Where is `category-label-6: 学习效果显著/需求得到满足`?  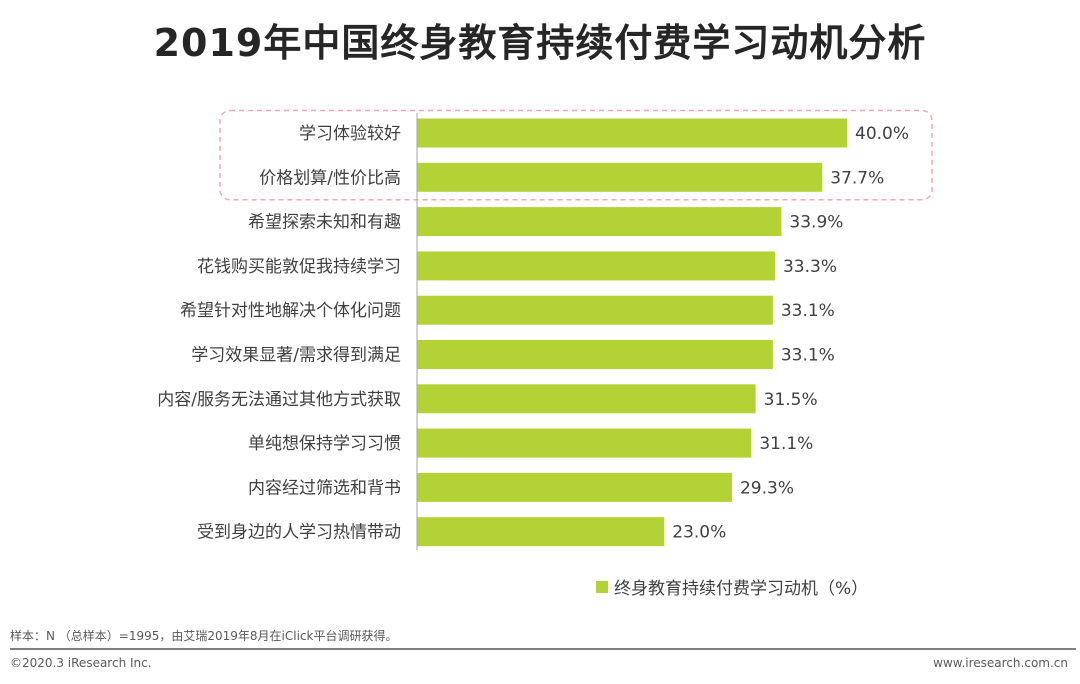 category-label-6: 学习效果显著/需求得到满足 is located at coordinates (296, 356).